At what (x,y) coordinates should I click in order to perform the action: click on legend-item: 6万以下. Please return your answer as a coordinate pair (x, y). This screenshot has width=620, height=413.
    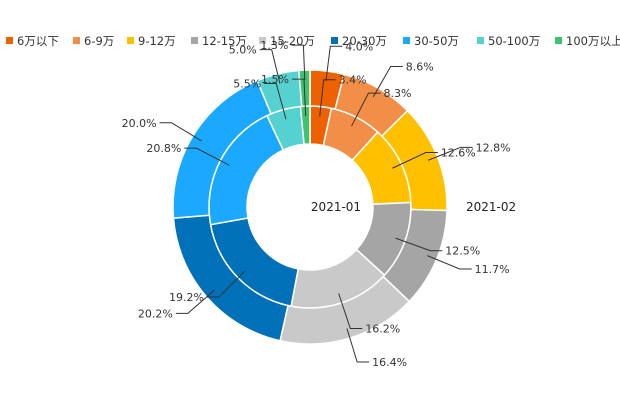
    Looking at the image, I should click on (32, 41).